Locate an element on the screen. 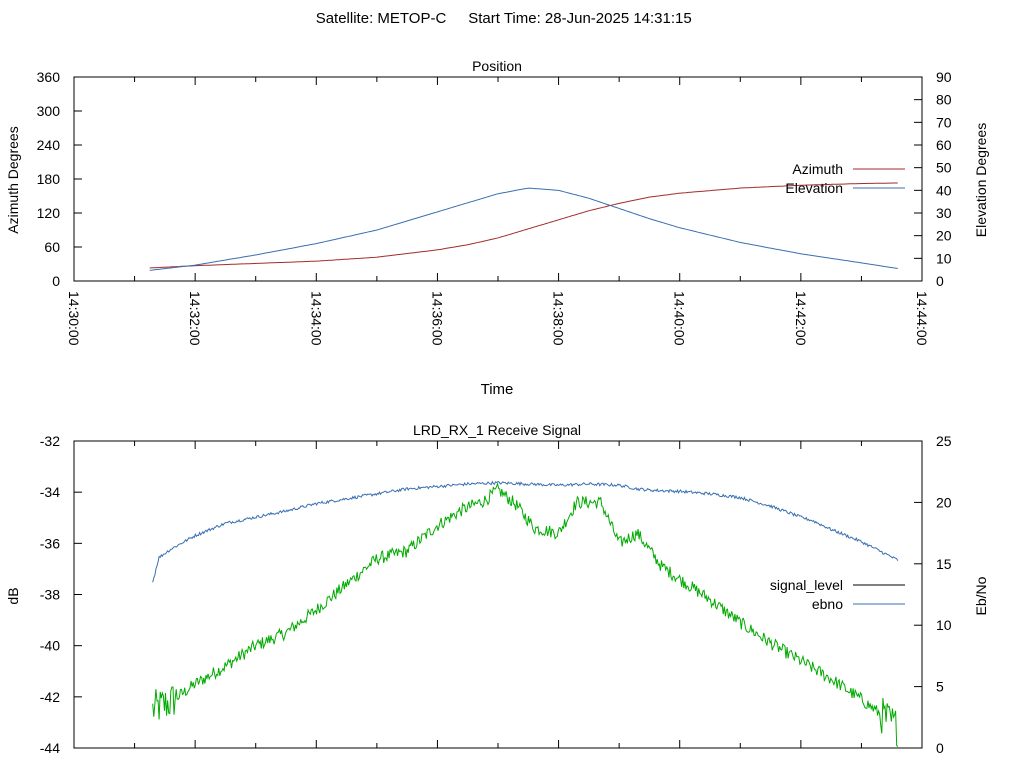 The width and height of the screenshot is (1024, 768). signal-y-tick-label: -38 is located at coordinates (50, 595).